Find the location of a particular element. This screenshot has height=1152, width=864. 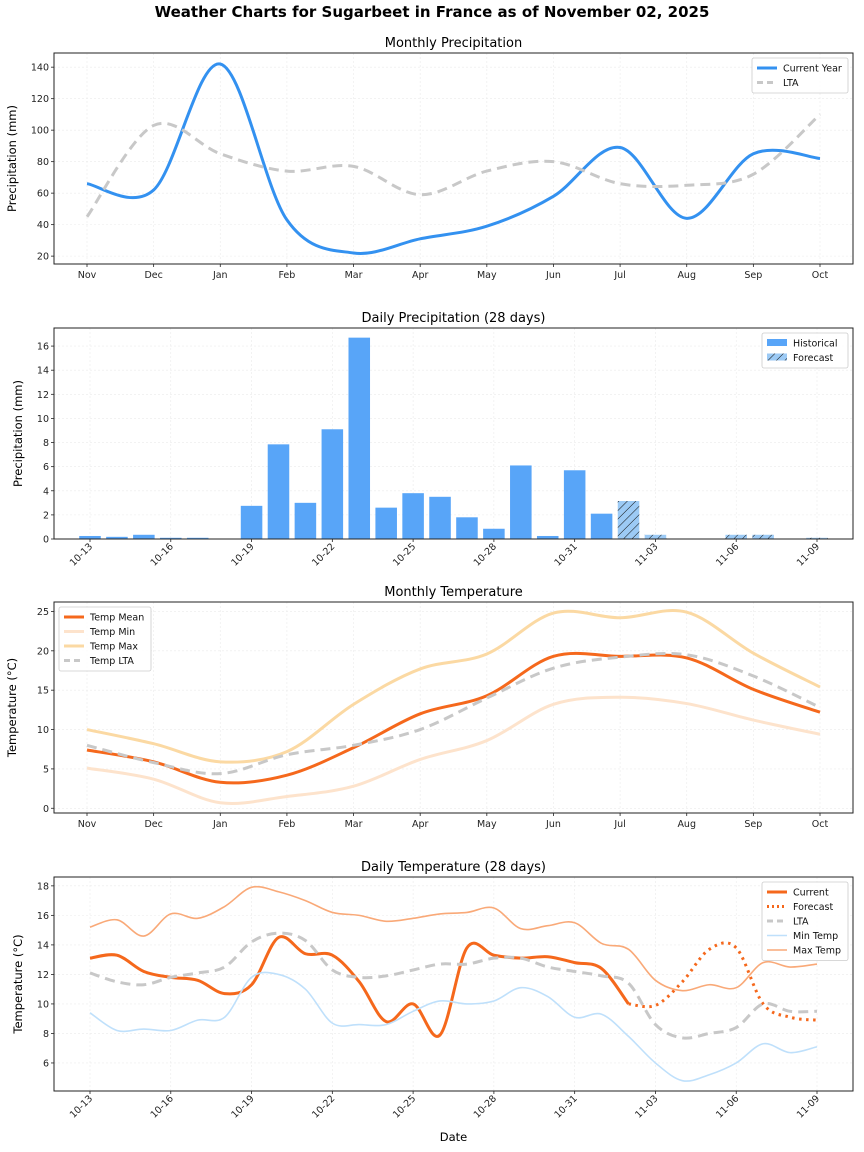

y-tick-label: 6 is located at coordinates (46, 1063).